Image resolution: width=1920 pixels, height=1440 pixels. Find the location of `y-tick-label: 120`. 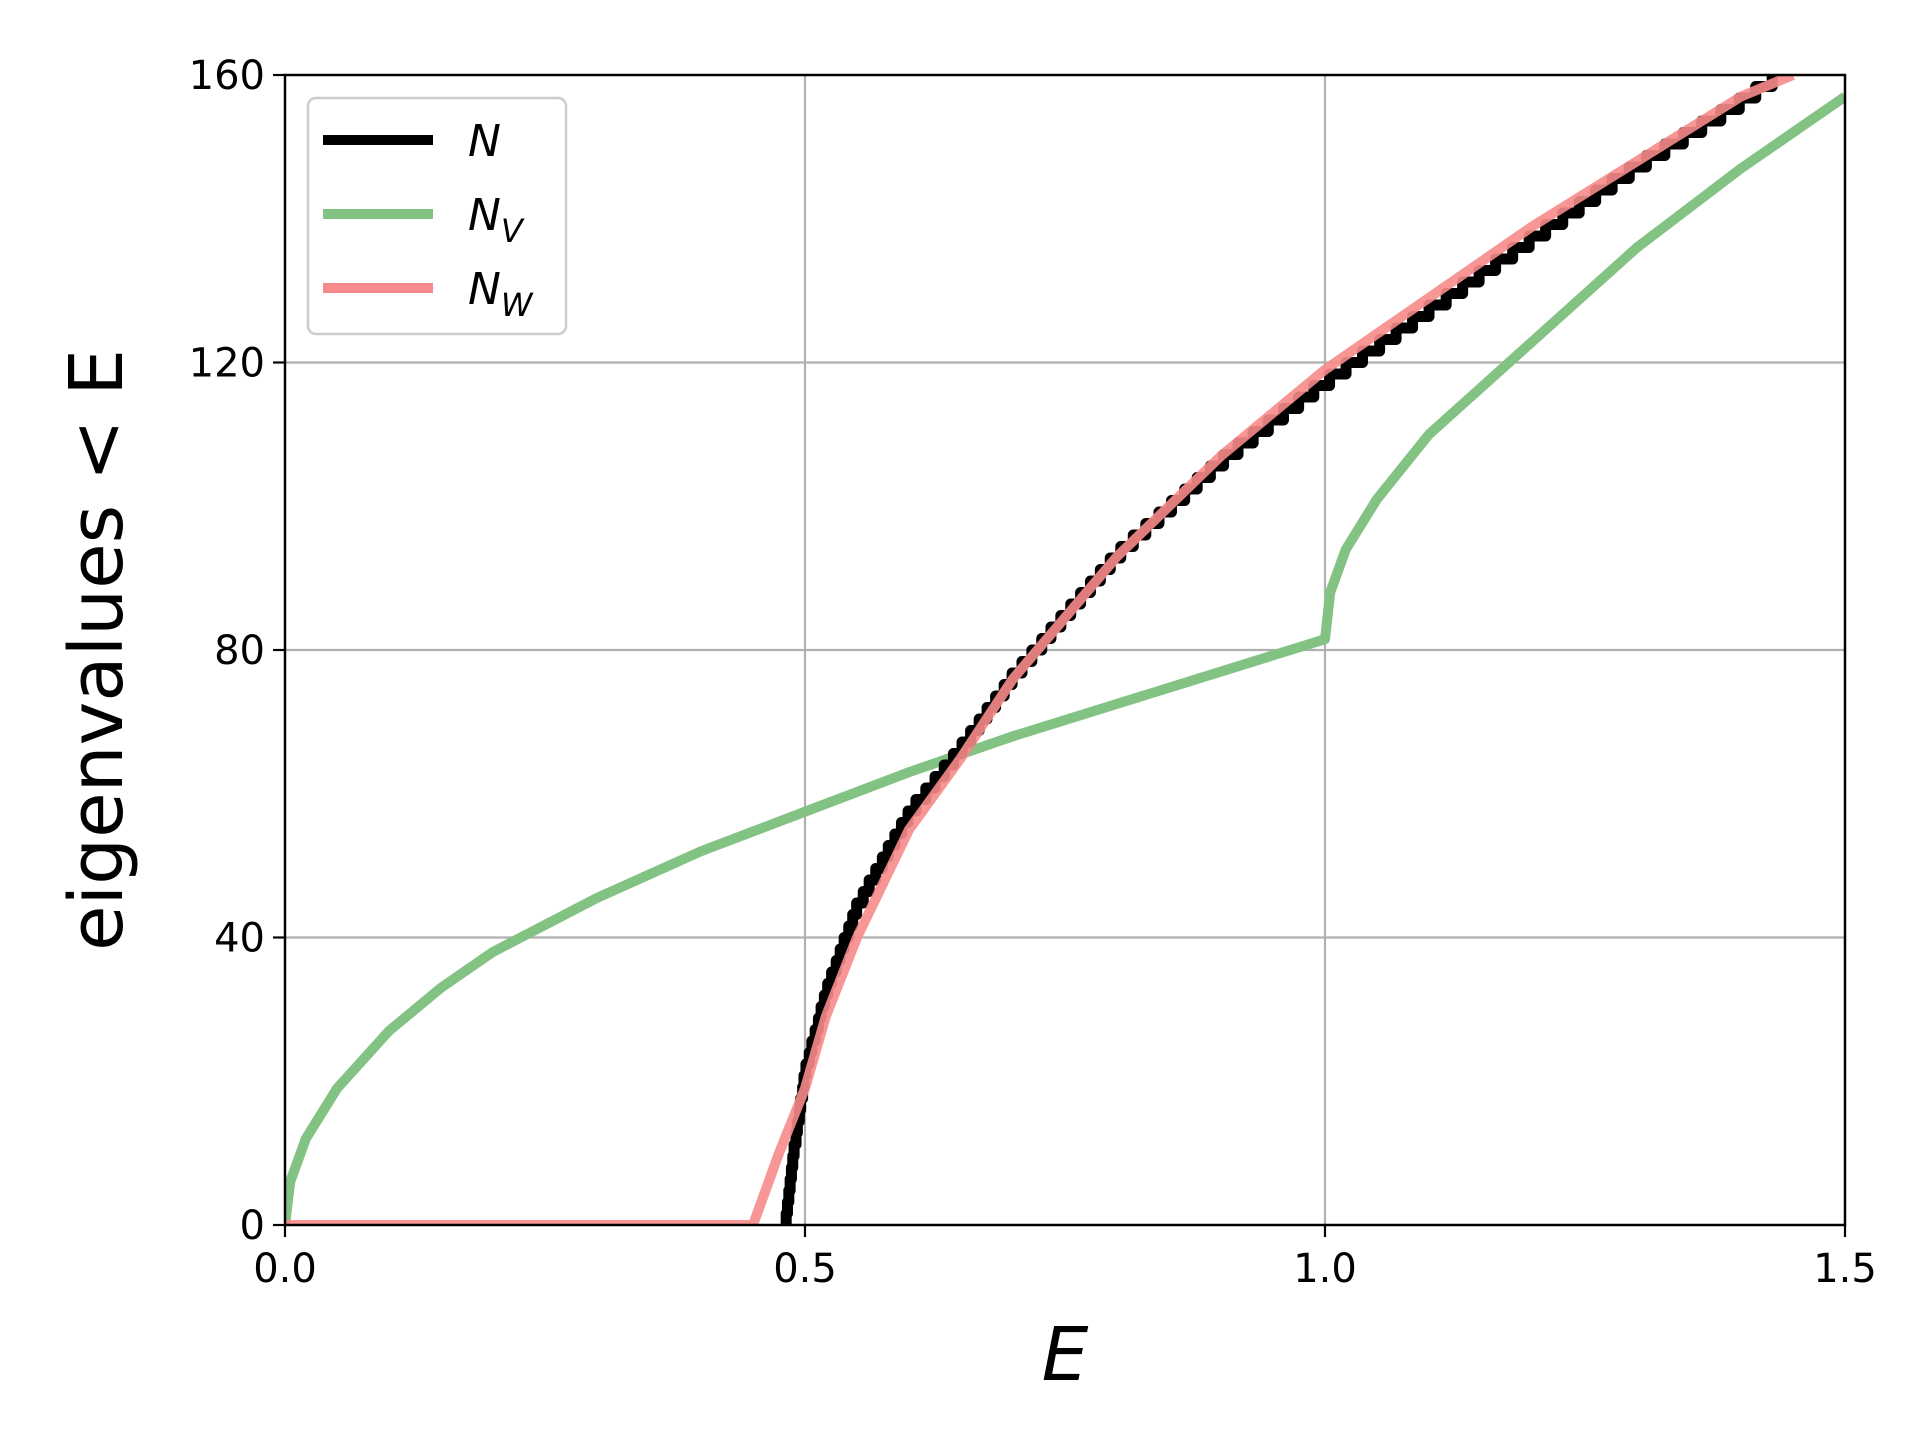

y-tick-label: 120 is located at coordinates (227, 364).